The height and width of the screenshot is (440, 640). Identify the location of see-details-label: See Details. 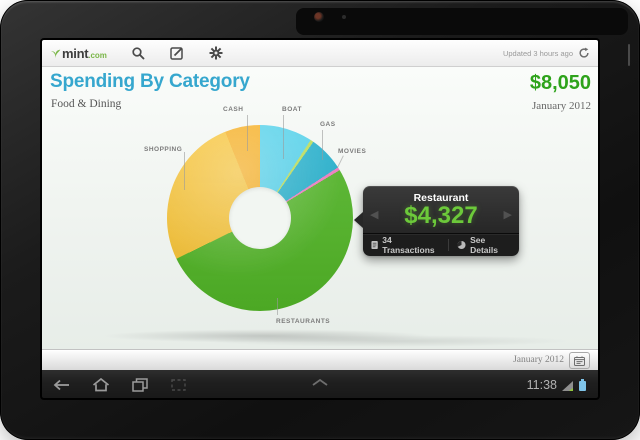
(484, 245).